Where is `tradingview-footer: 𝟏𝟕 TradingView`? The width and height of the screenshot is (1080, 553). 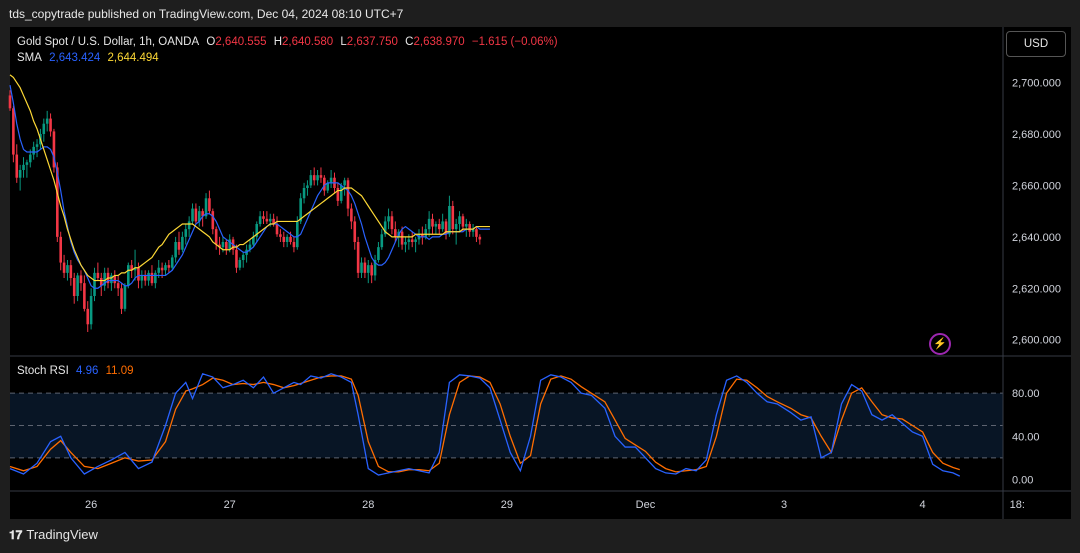
tradingview-footer: 𝟏𝟕 TradingView is located at coordinates (53, 535).